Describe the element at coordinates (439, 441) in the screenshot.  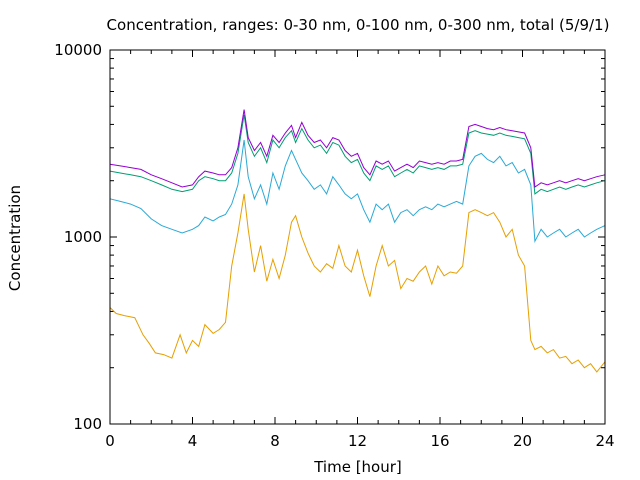
I see `x-tick-label: 16` at that location.